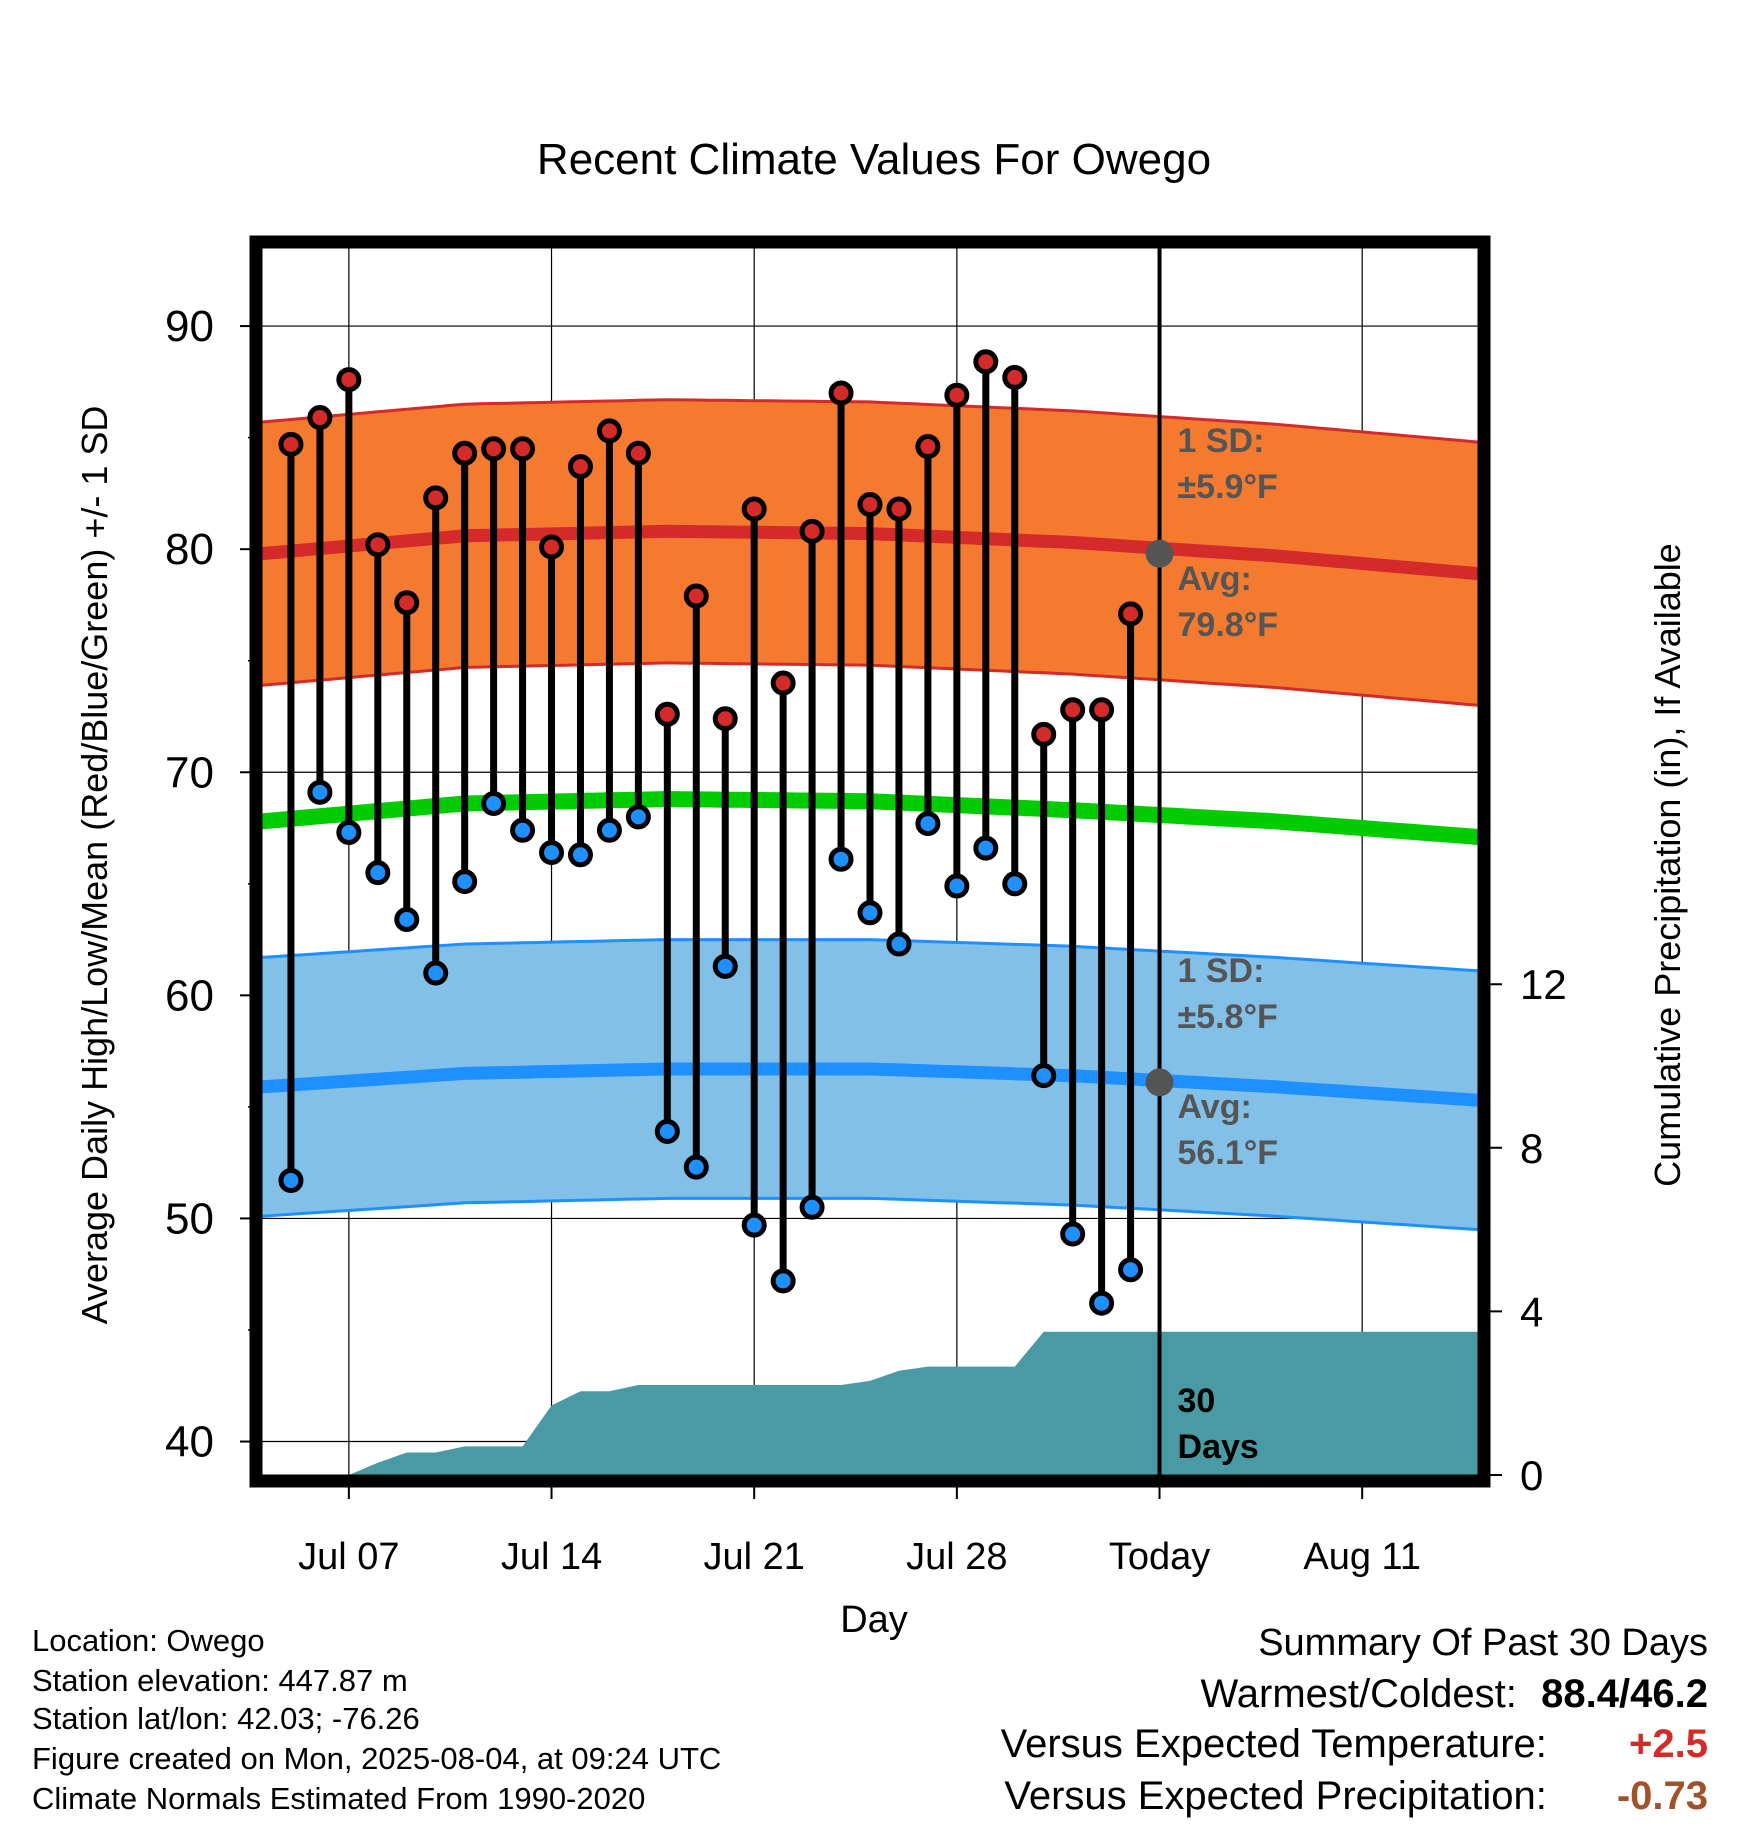  What do you see at coordinates (1228, 1017) in the screenshot?
I see `annotation-low_sd-line2: ±5.8°F` at bounding box center [1228, 1017].